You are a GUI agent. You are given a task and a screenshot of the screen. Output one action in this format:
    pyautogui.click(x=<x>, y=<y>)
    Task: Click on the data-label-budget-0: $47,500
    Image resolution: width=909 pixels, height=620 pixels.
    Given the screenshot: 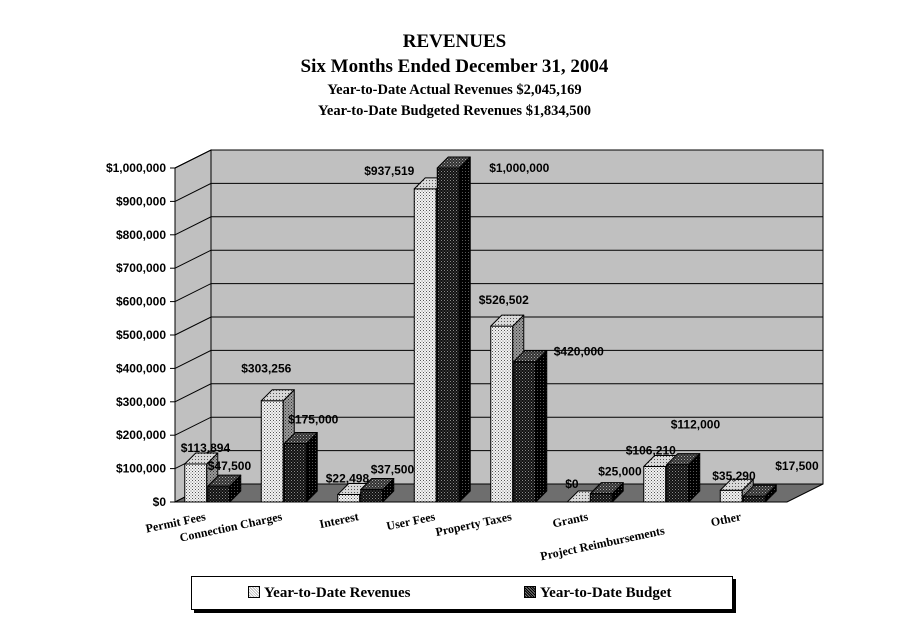 What is the action you would take?
    pyautogui.click(x=230, y=466)
    